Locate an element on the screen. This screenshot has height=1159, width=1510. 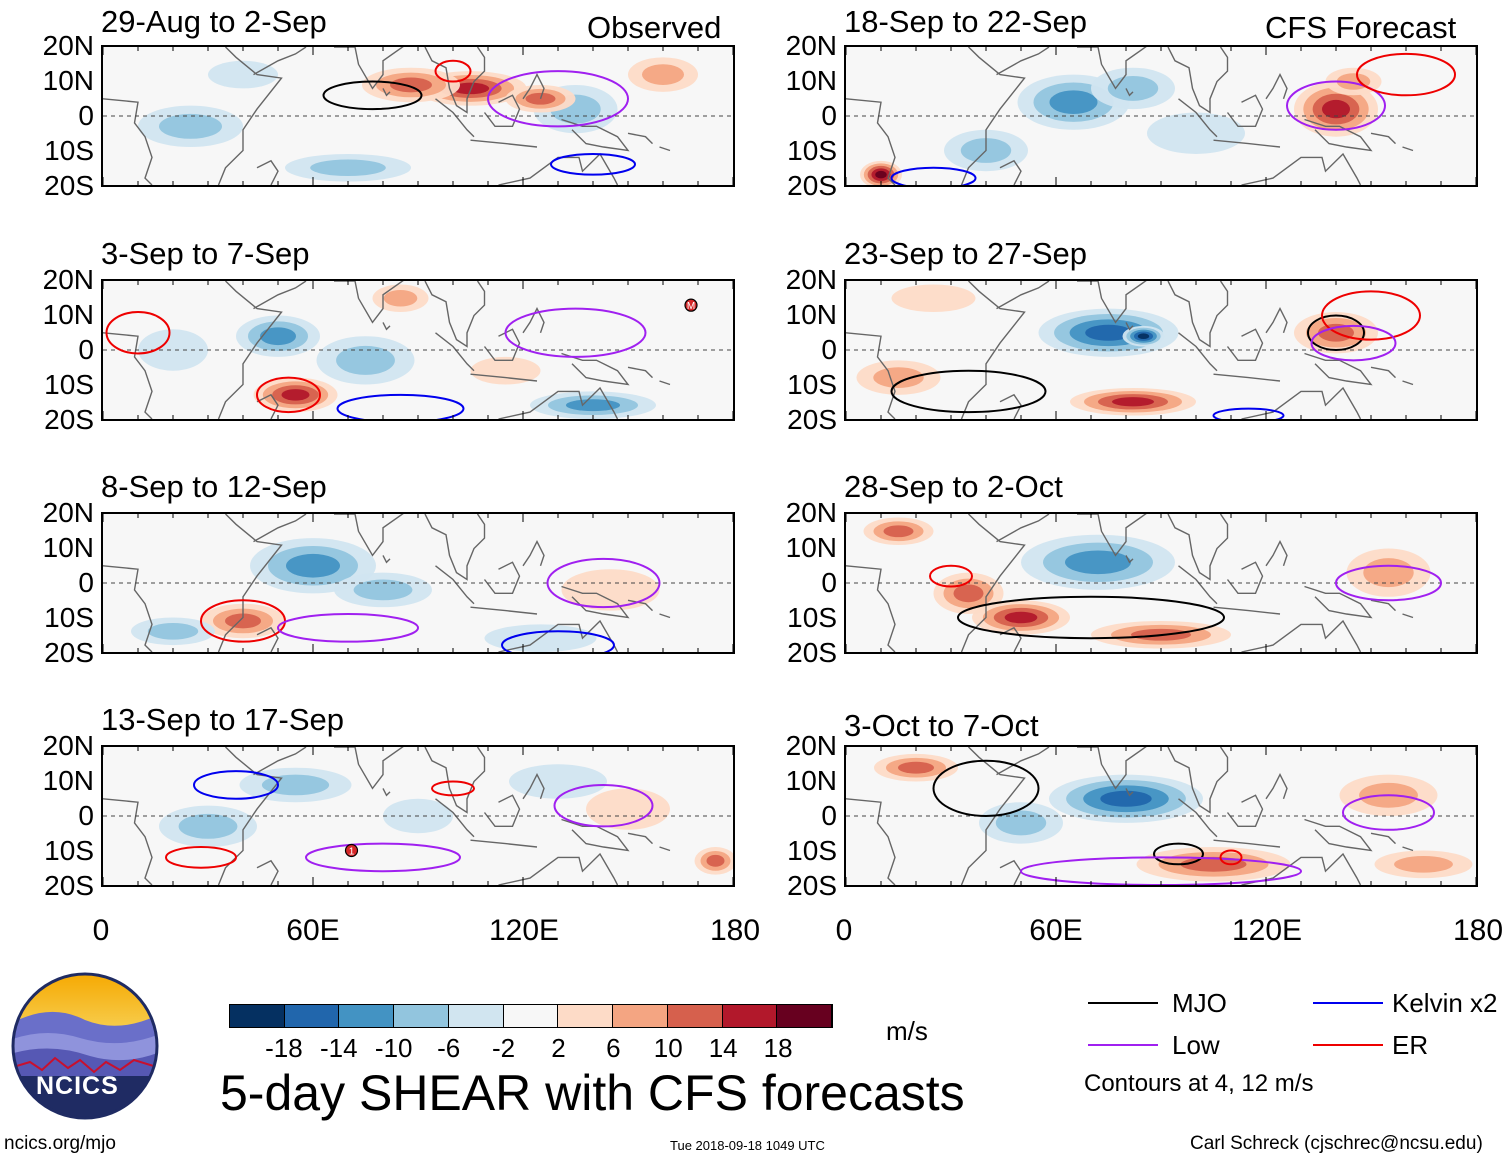
legend-low-line is located at coordinates (1123, 1045).